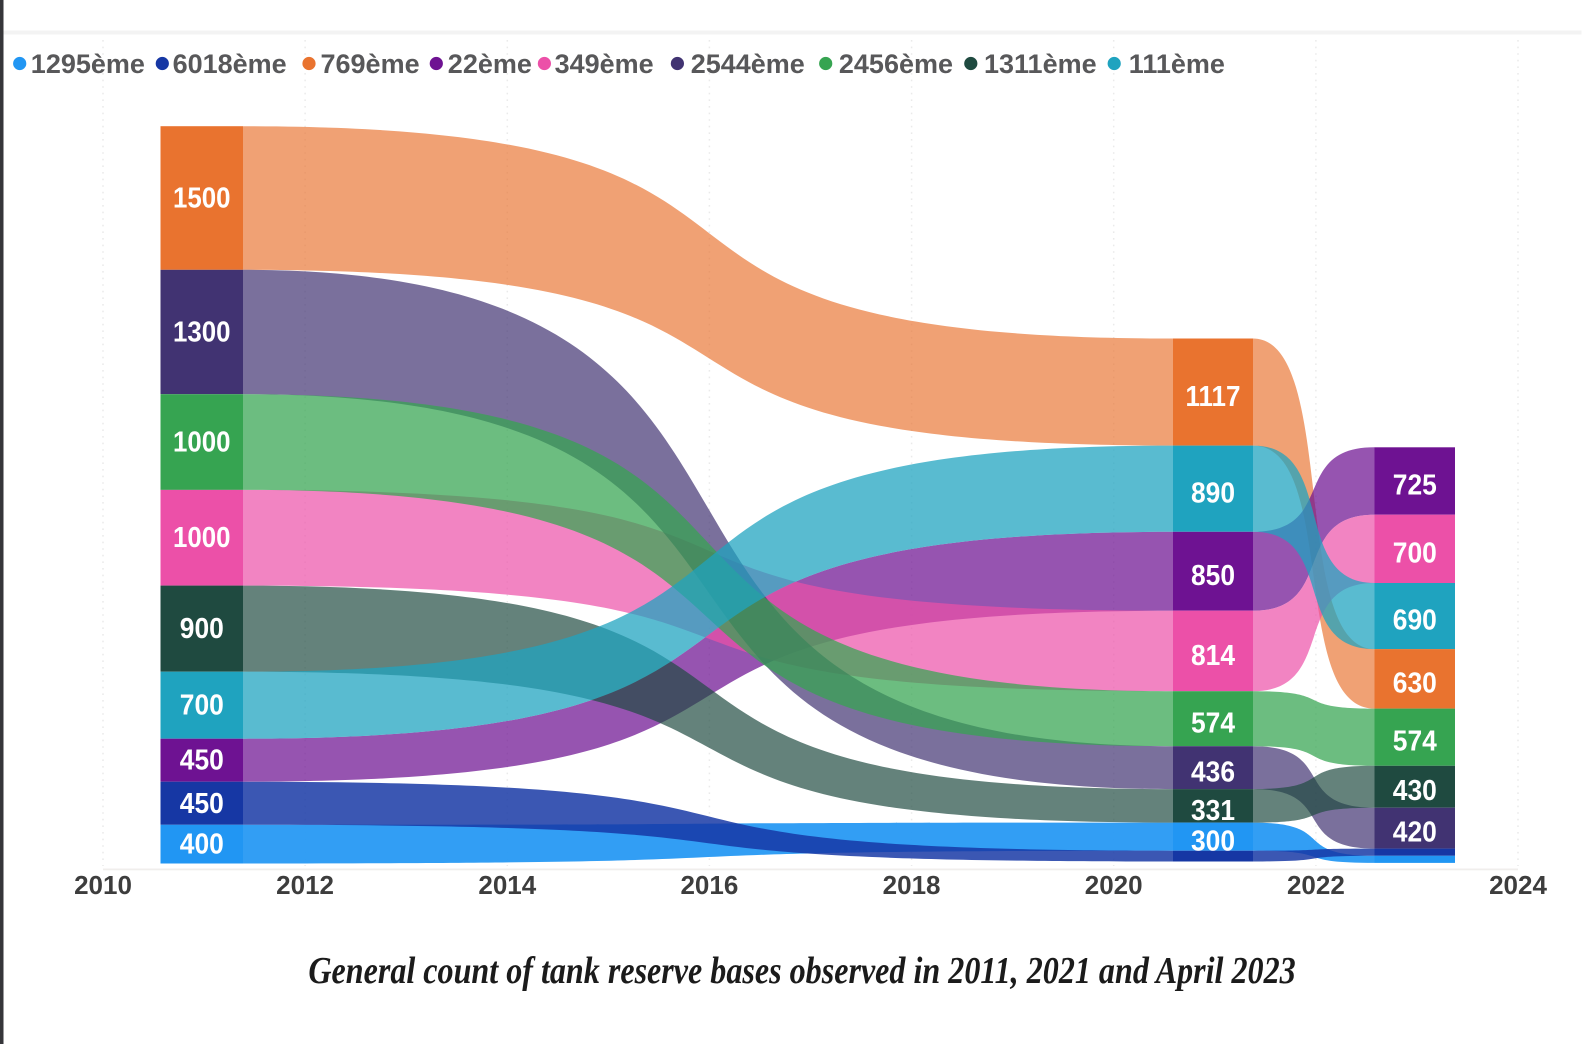  I want to click on svg-text: 2010, so click(103, 885).